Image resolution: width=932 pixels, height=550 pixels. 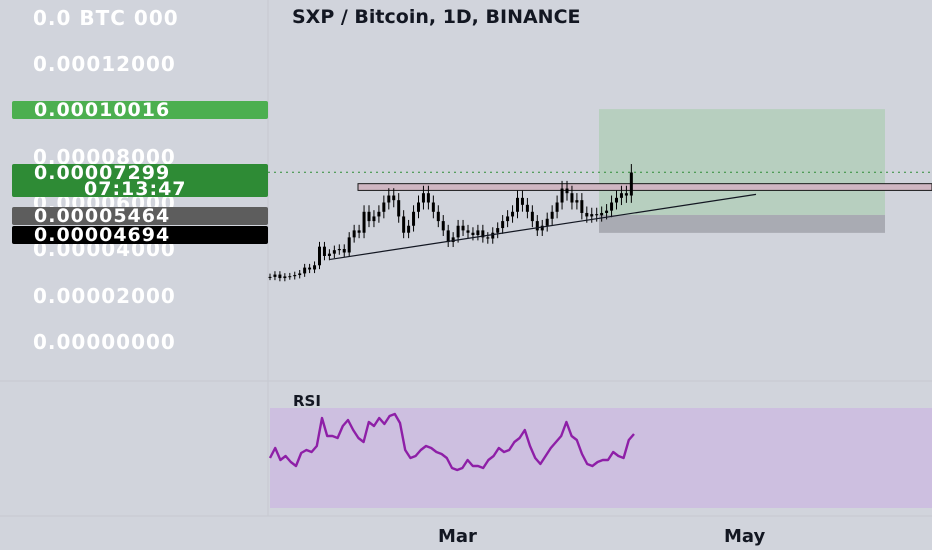 I want to click on price-tick-label: 0.00000000, so click(x=104, y=342).